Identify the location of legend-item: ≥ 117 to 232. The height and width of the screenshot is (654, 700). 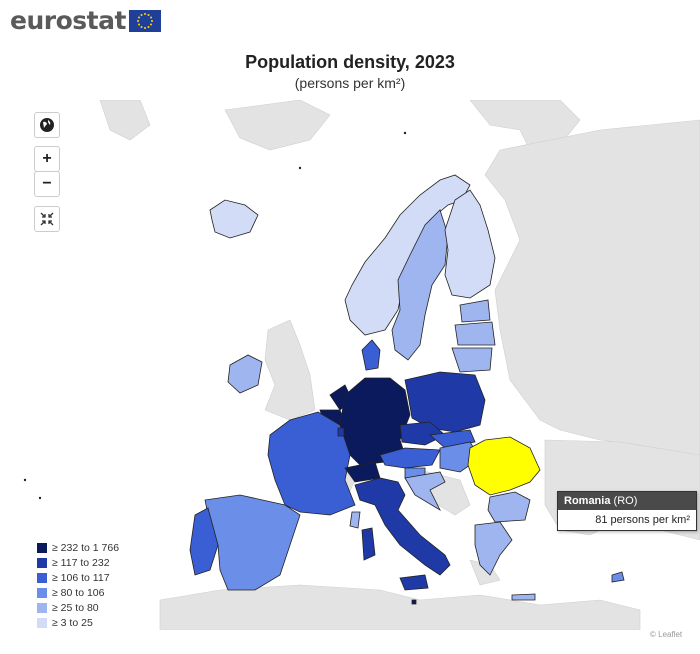
(78, 562).